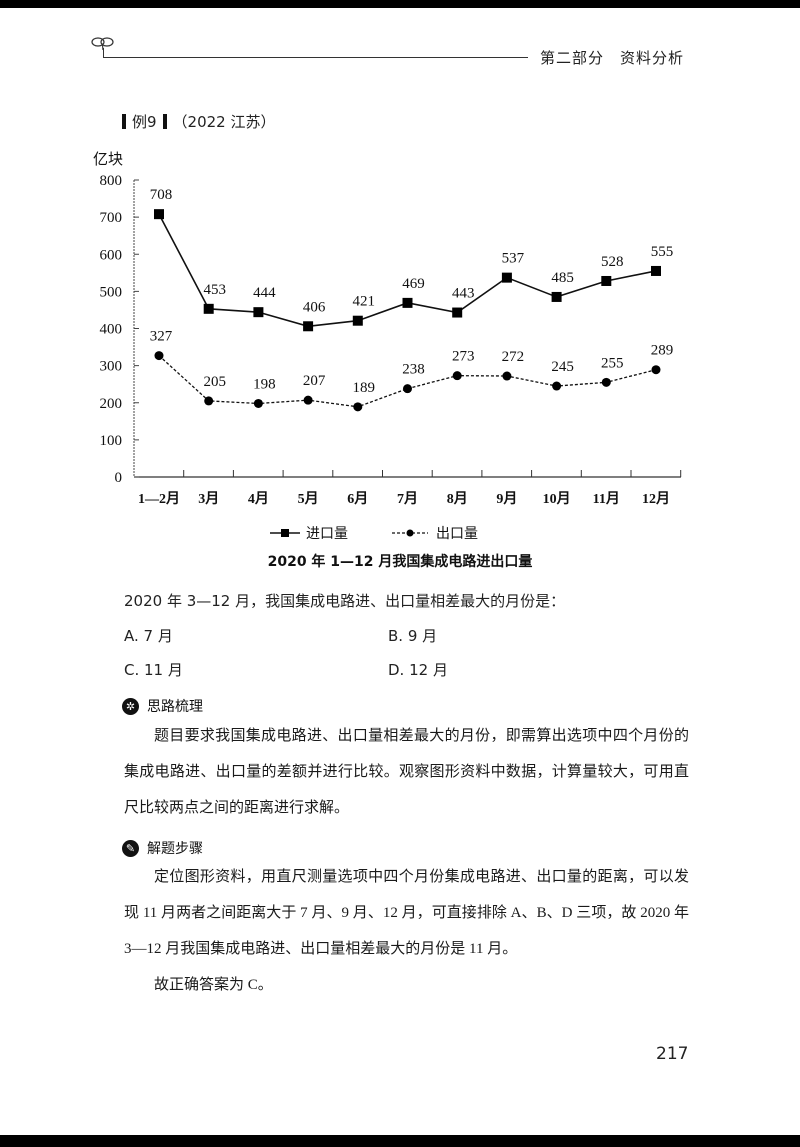  Describe the element at coordinates (612, 262) in the screenshot. I see `data-label: 528` at that location.